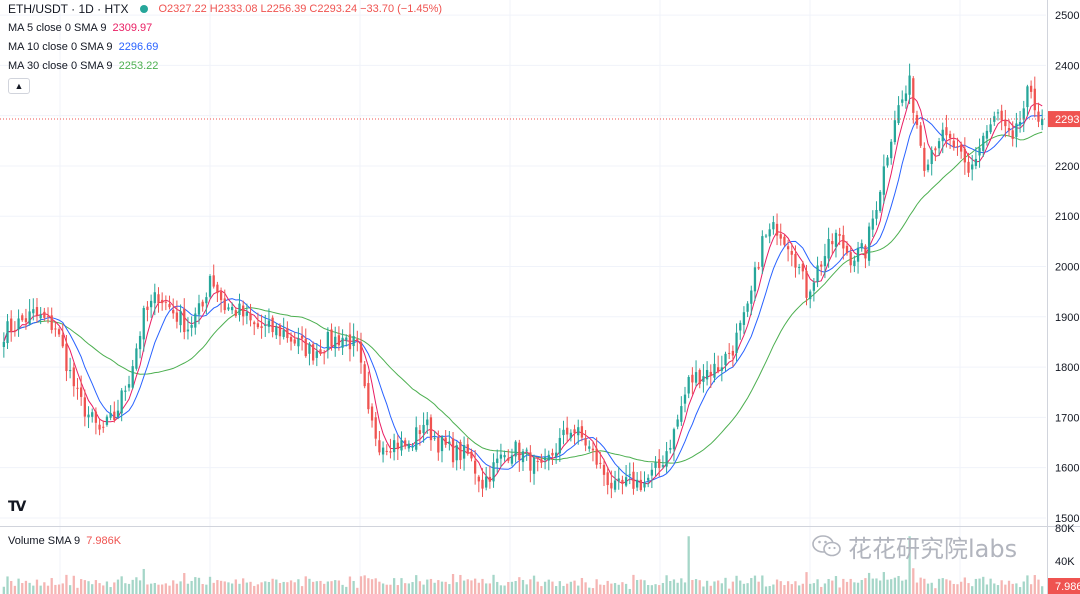 The height and width of the screenshot is (594, 1080). I want to click on price-tick-label: 1800.00, so click(1067, 368).